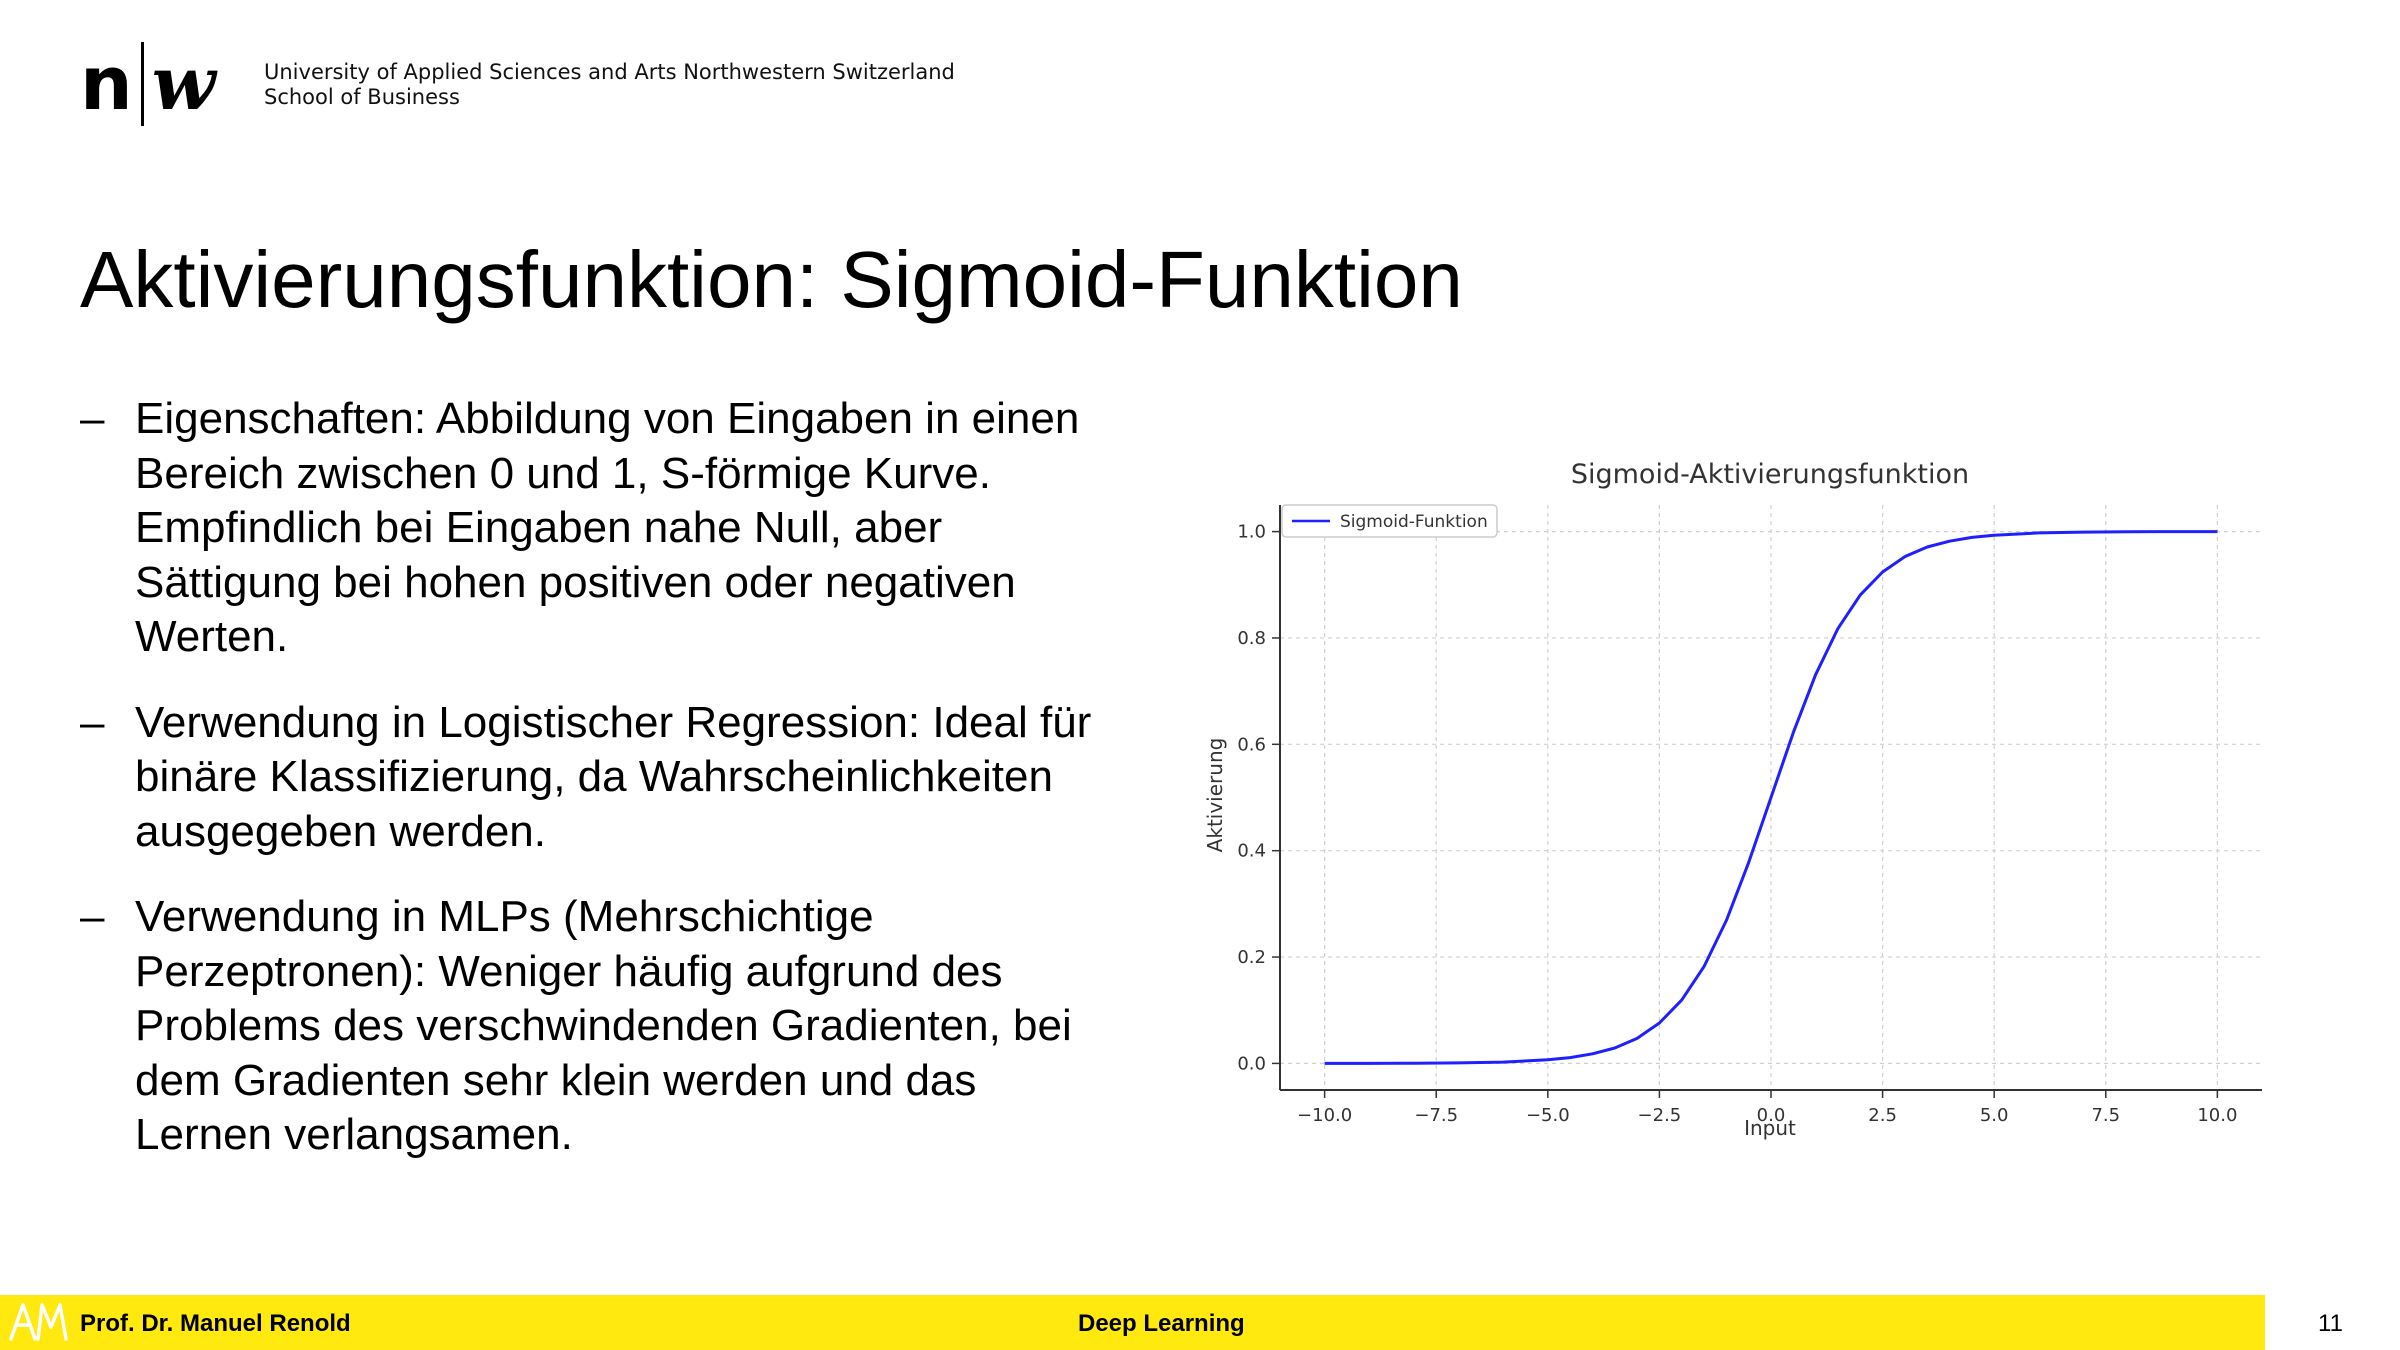 This screenshot has width=2400, height=1350. Describe the element at coordinates (354, 1134) in the screenshot. I see `bullet-line: Lernen verlangsamen.` at that location.